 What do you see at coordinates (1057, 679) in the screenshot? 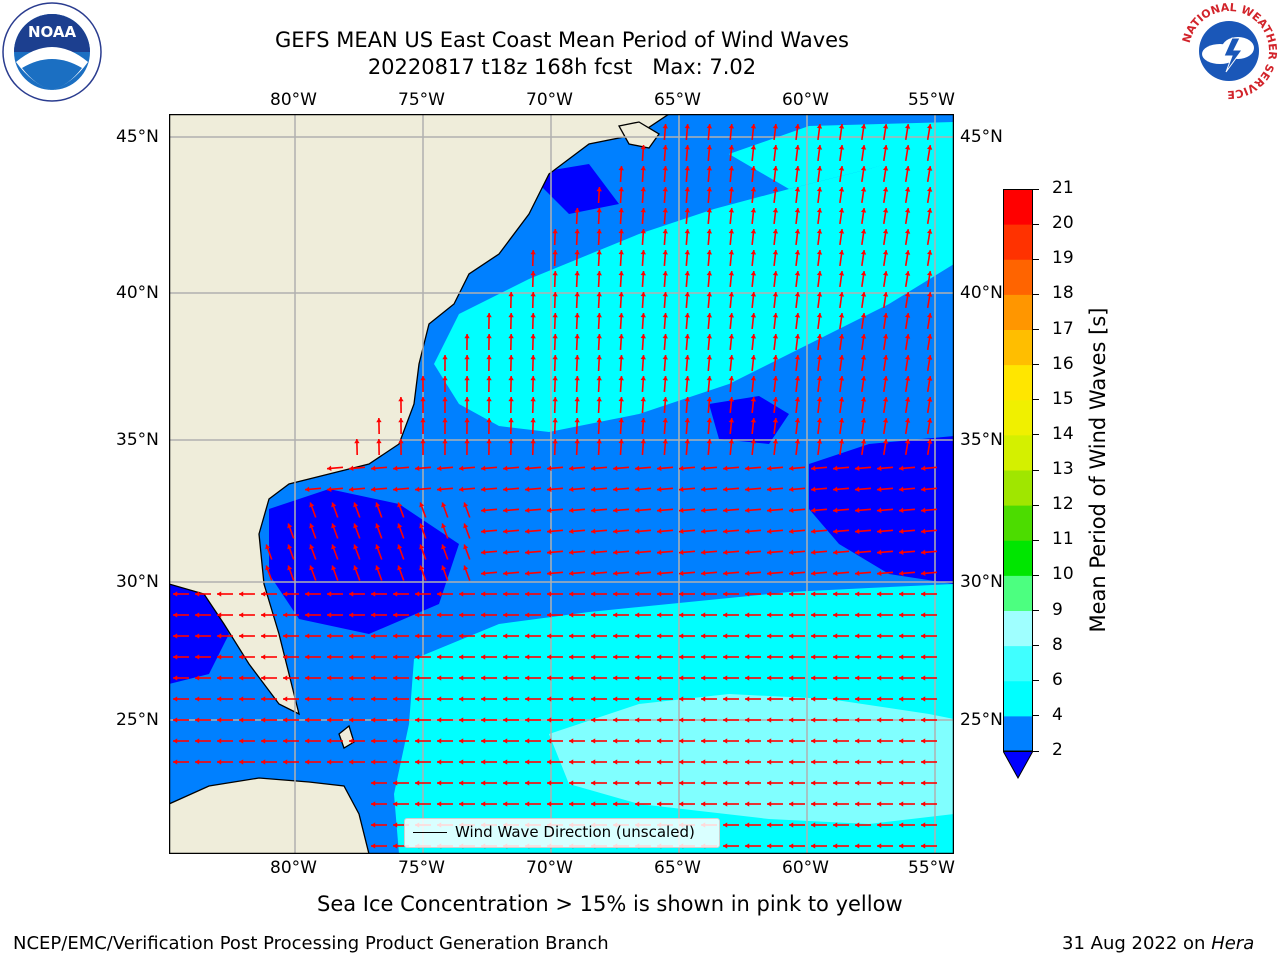
I see `colorbar-tick-label: 6` at bounding box center [1057, 679].